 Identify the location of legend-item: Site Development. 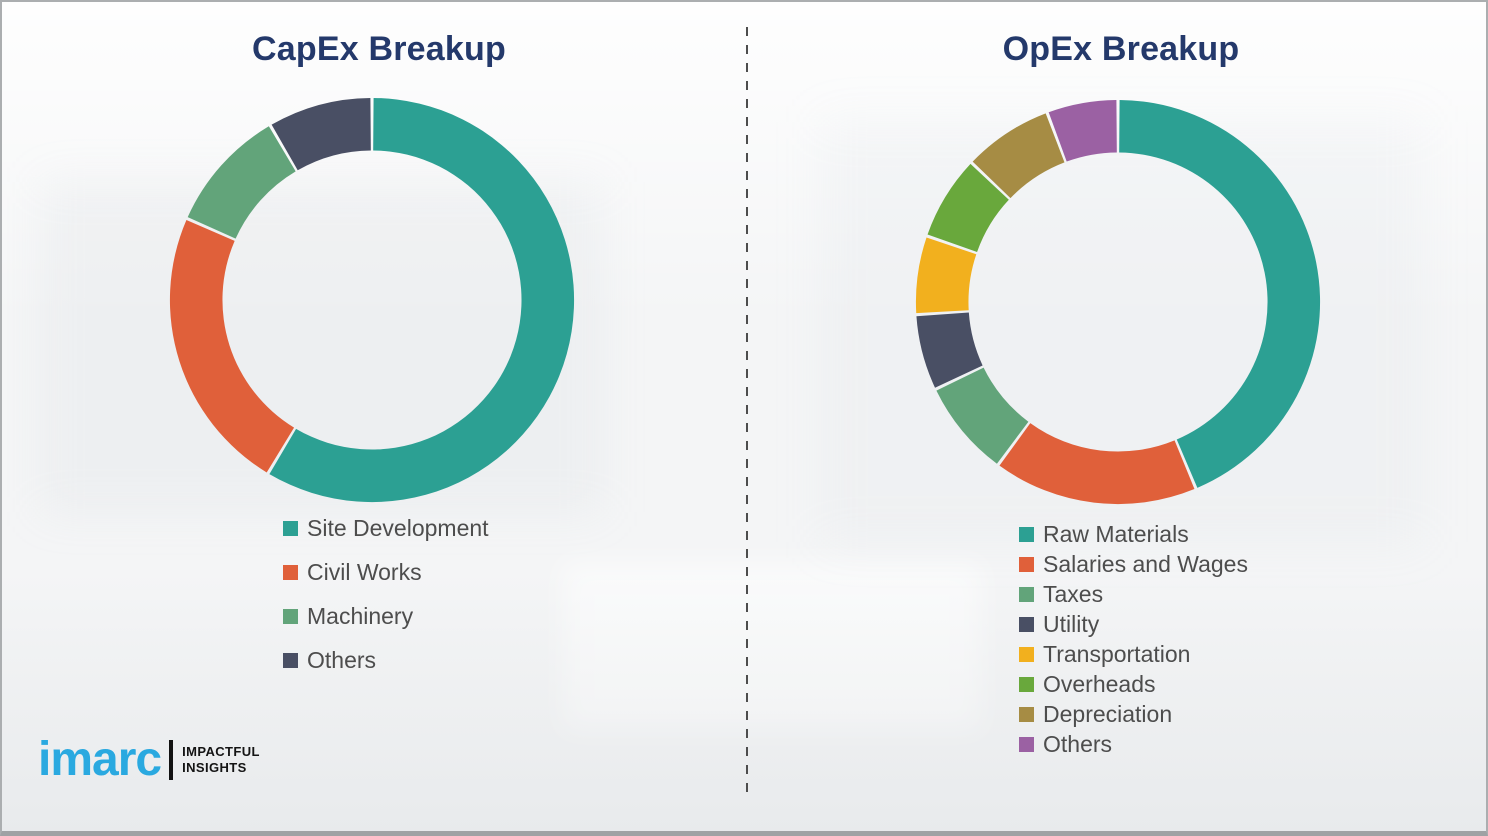
(386, 528).